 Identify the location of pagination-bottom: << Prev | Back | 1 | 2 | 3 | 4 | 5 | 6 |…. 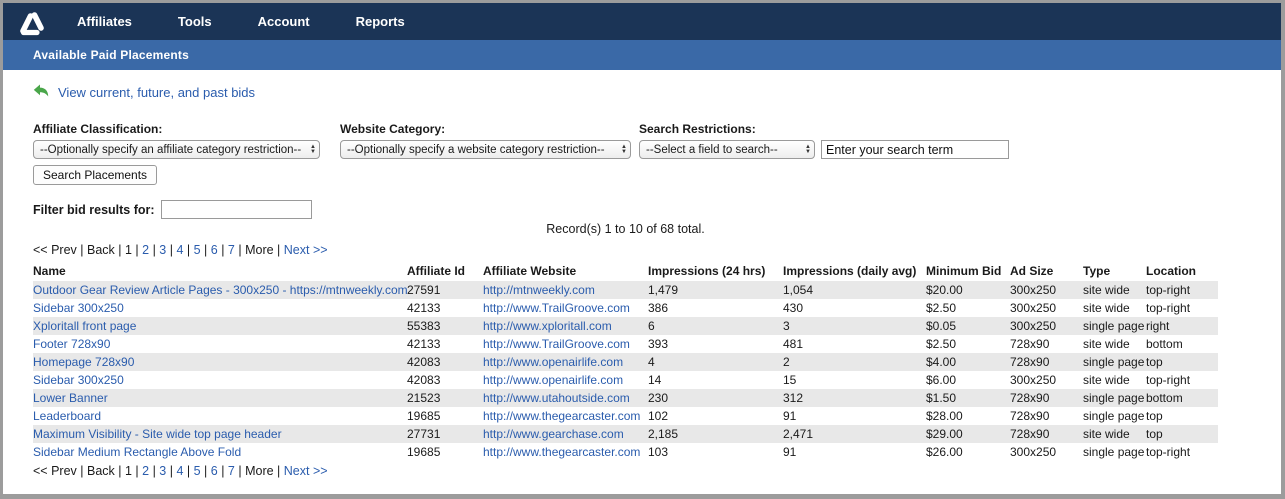
(657, 471).